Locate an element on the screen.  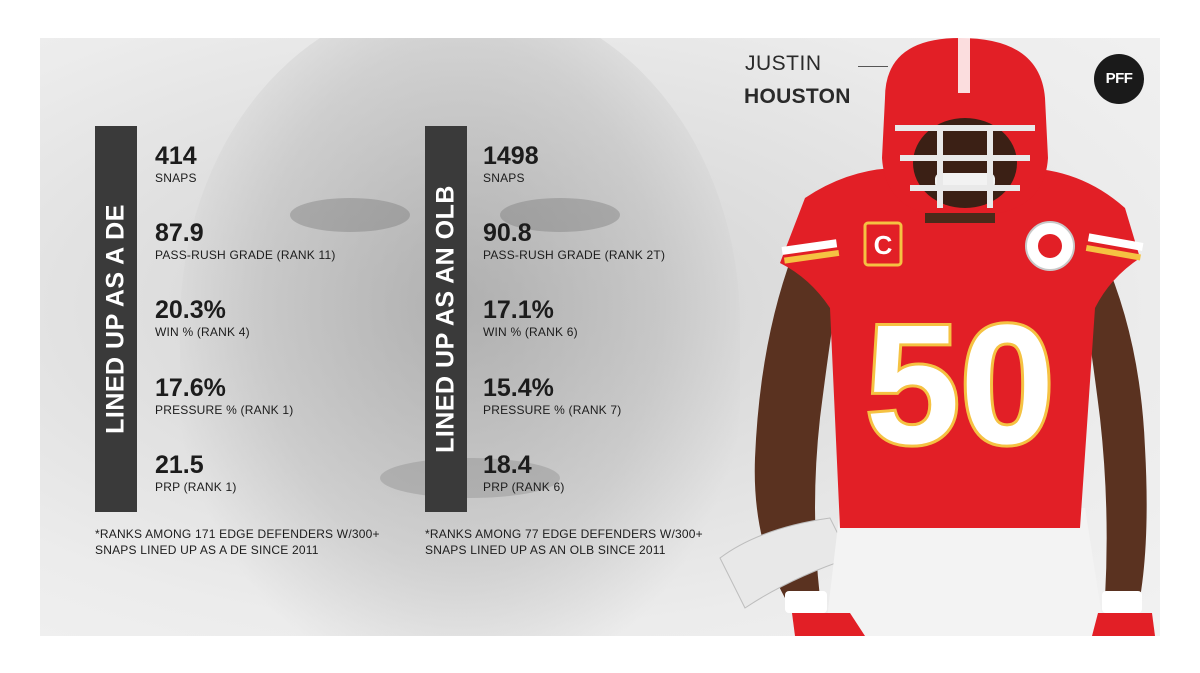
de-stat-win-pct: 20.3% WIN % (RANK 4) is located at coordinates (202, 318).